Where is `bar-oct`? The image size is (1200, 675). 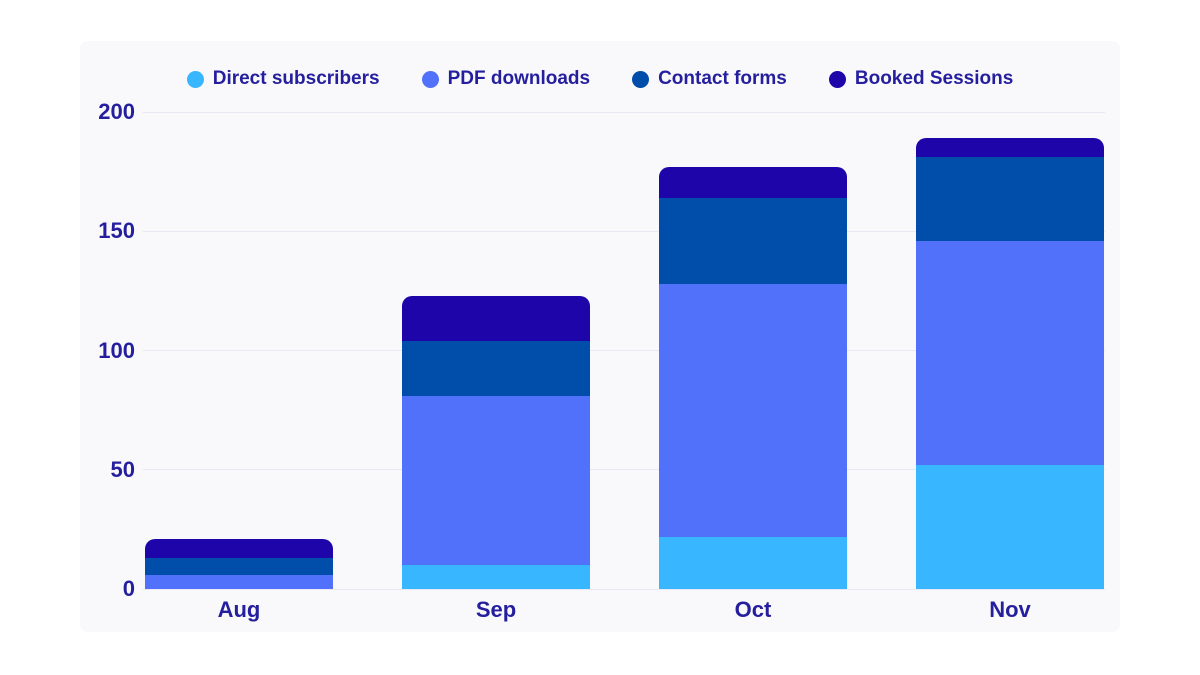 bar-oct is located at coordinates (753, 377).